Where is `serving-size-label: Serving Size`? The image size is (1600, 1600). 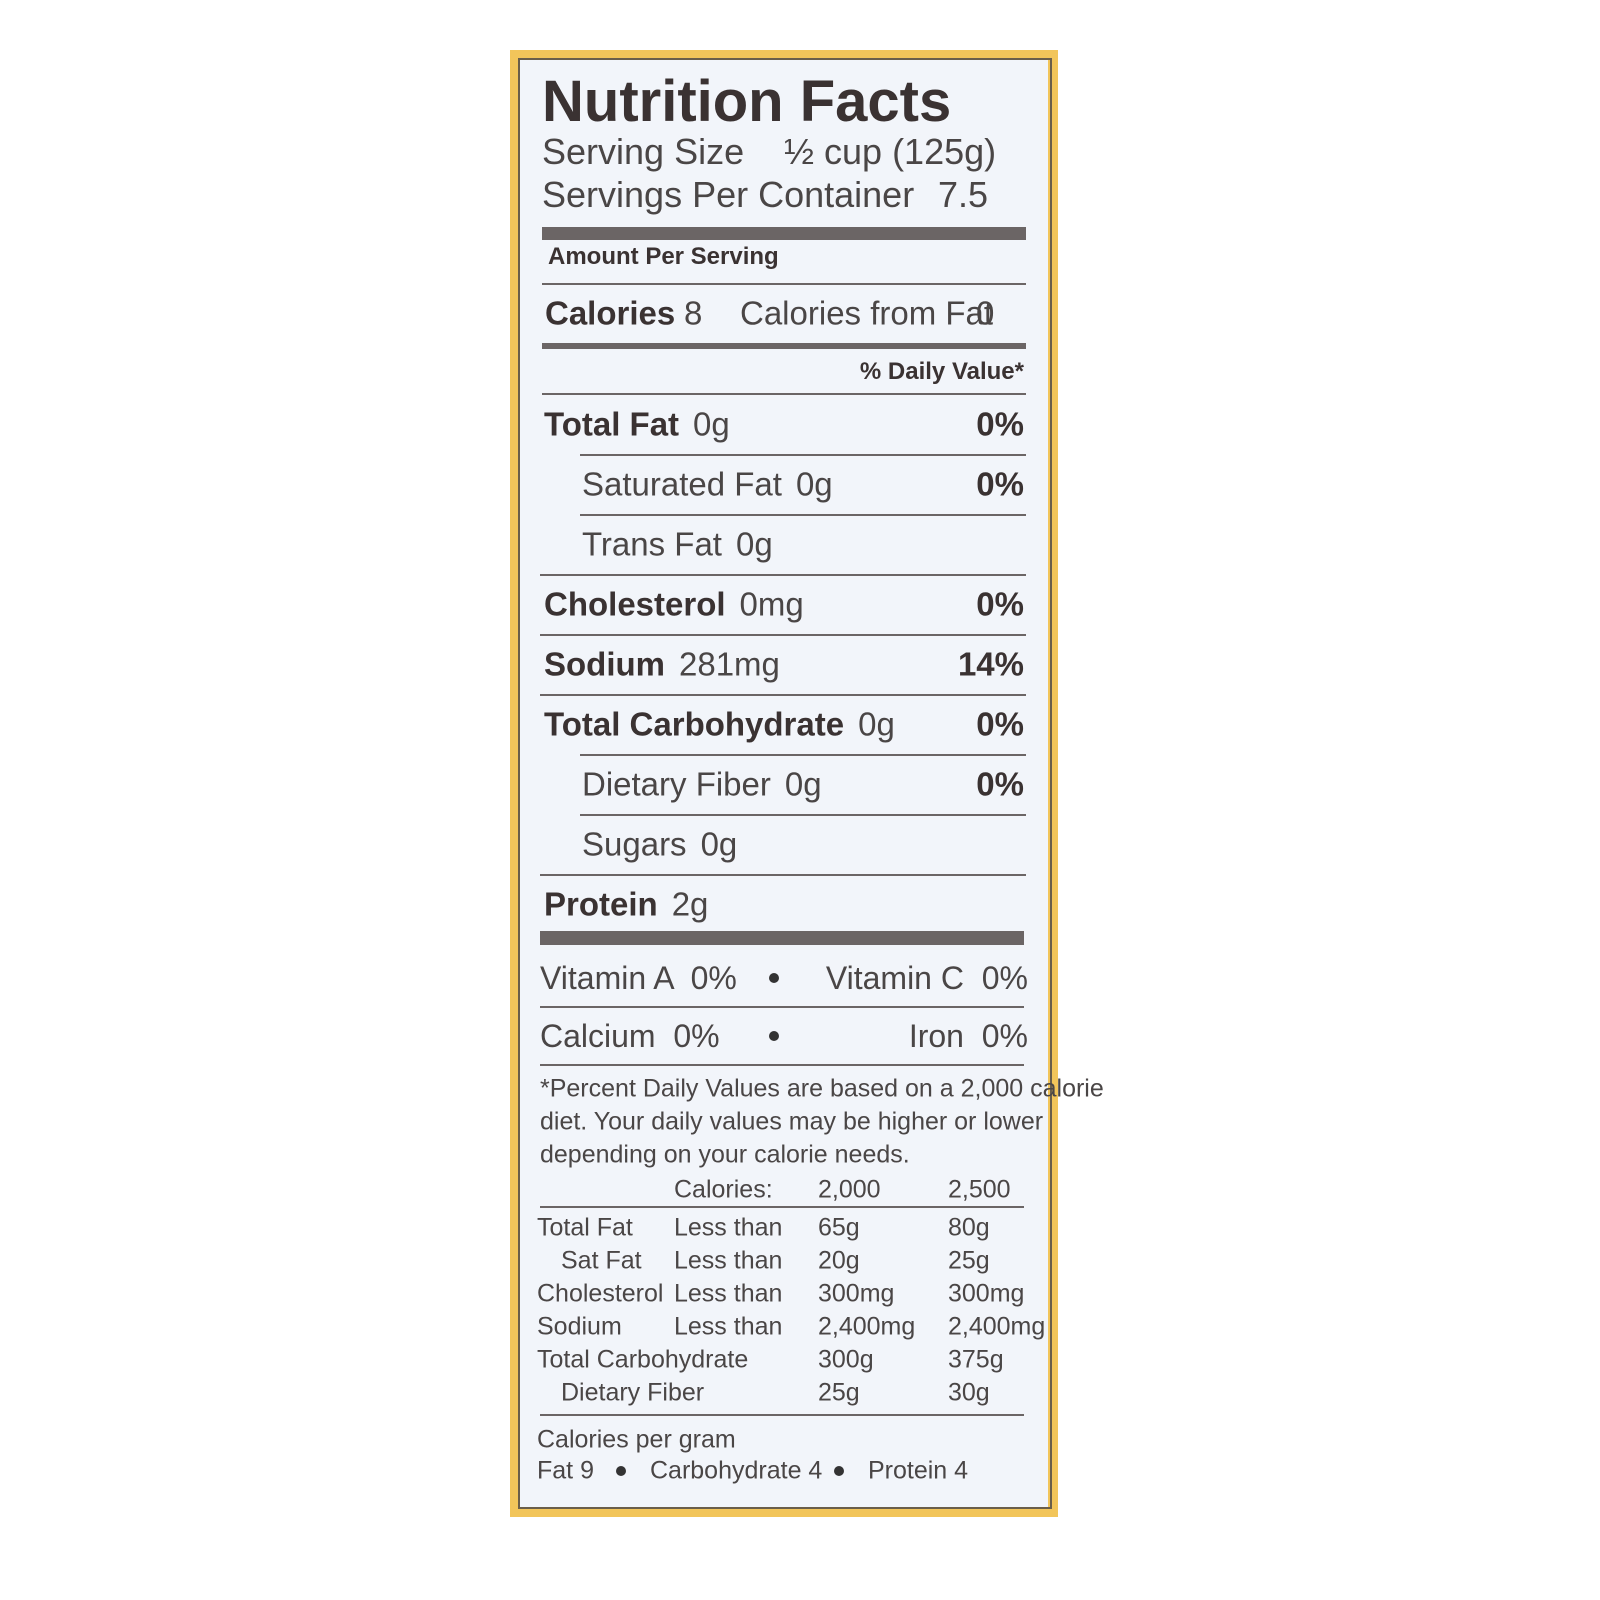
serving-size-label: Serving Size is located at coordinates (643, 151).